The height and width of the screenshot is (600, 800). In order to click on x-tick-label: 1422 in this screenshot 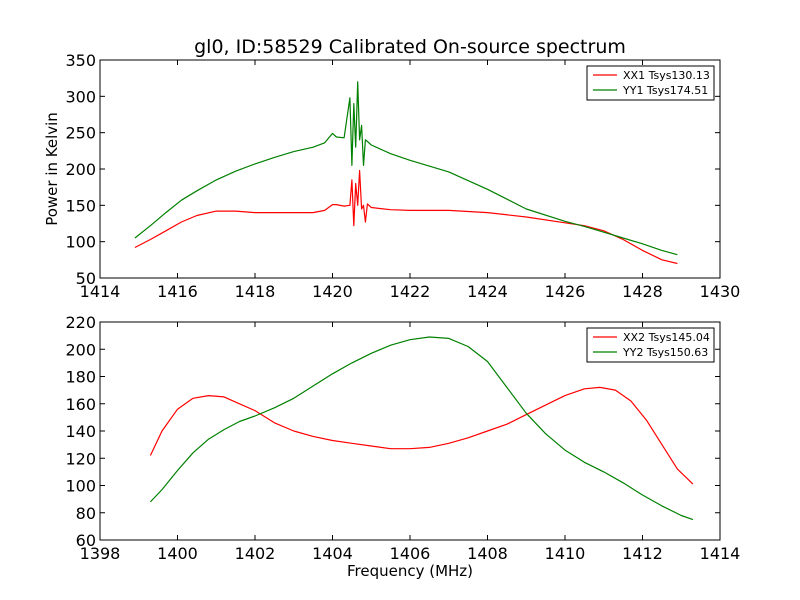, I will do `click(410, 291)`.